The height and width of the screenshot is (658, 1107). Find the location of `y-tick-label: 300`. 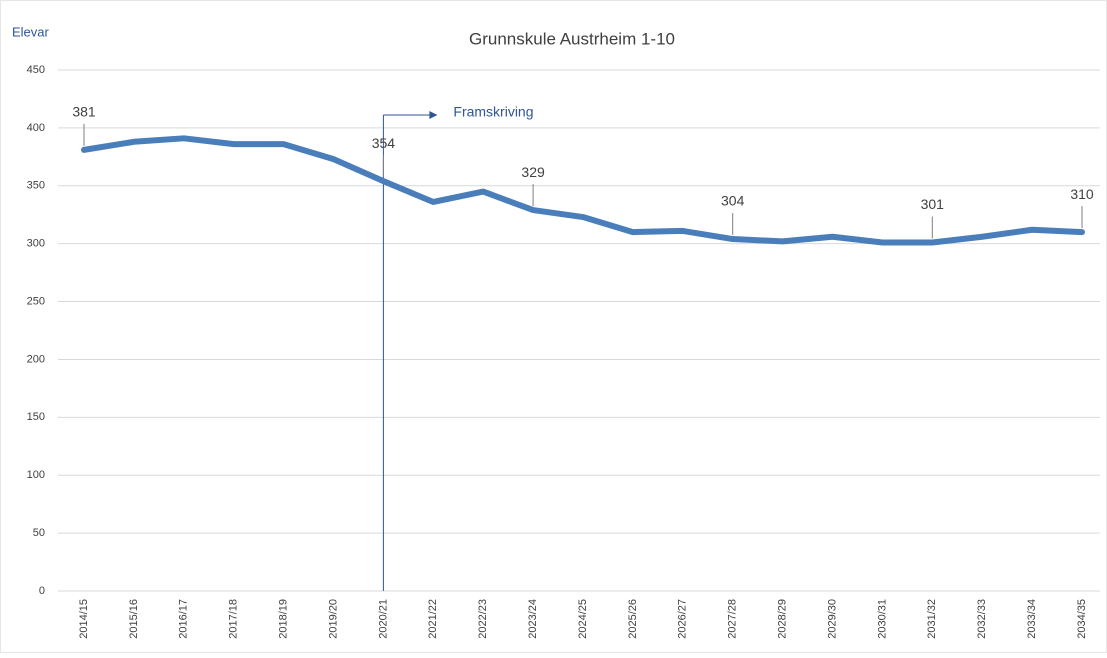

y-tick-label: 300 is located at coordinates (36, 244).